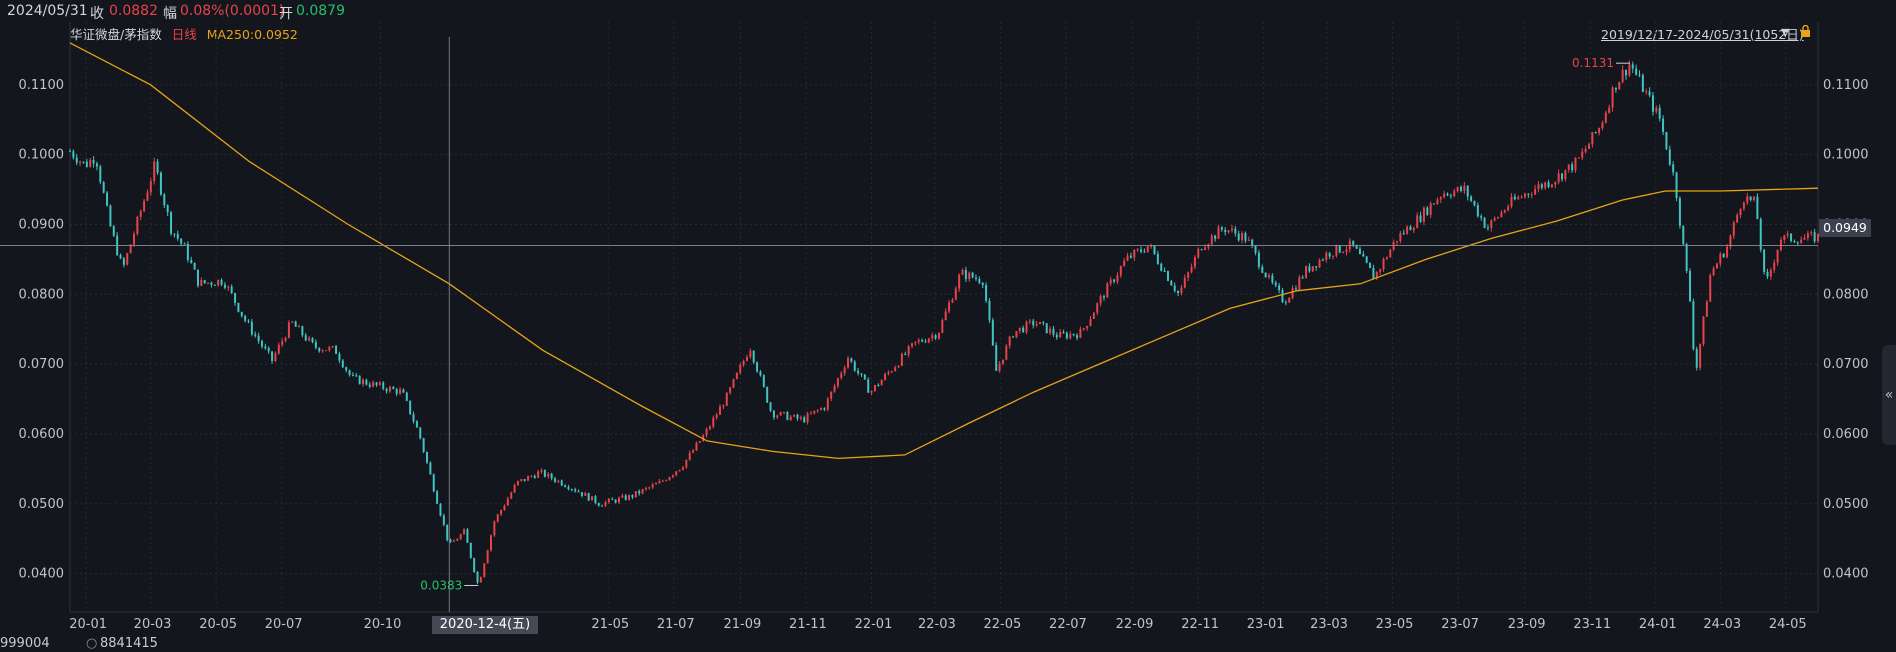  Describe the element at coordinates (42, 224) in the screenshot. I see `y-tick-label-left: 0.0900` at that location.